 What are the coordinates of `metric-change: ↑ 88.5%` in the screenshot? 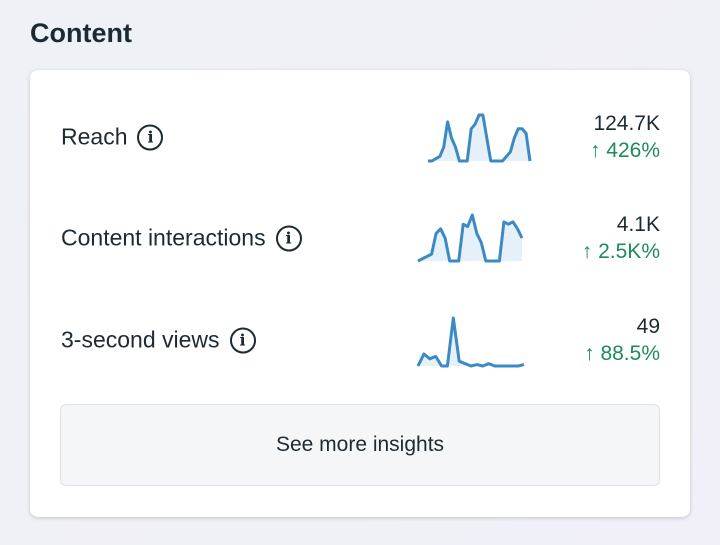 It's located at (622, 353).